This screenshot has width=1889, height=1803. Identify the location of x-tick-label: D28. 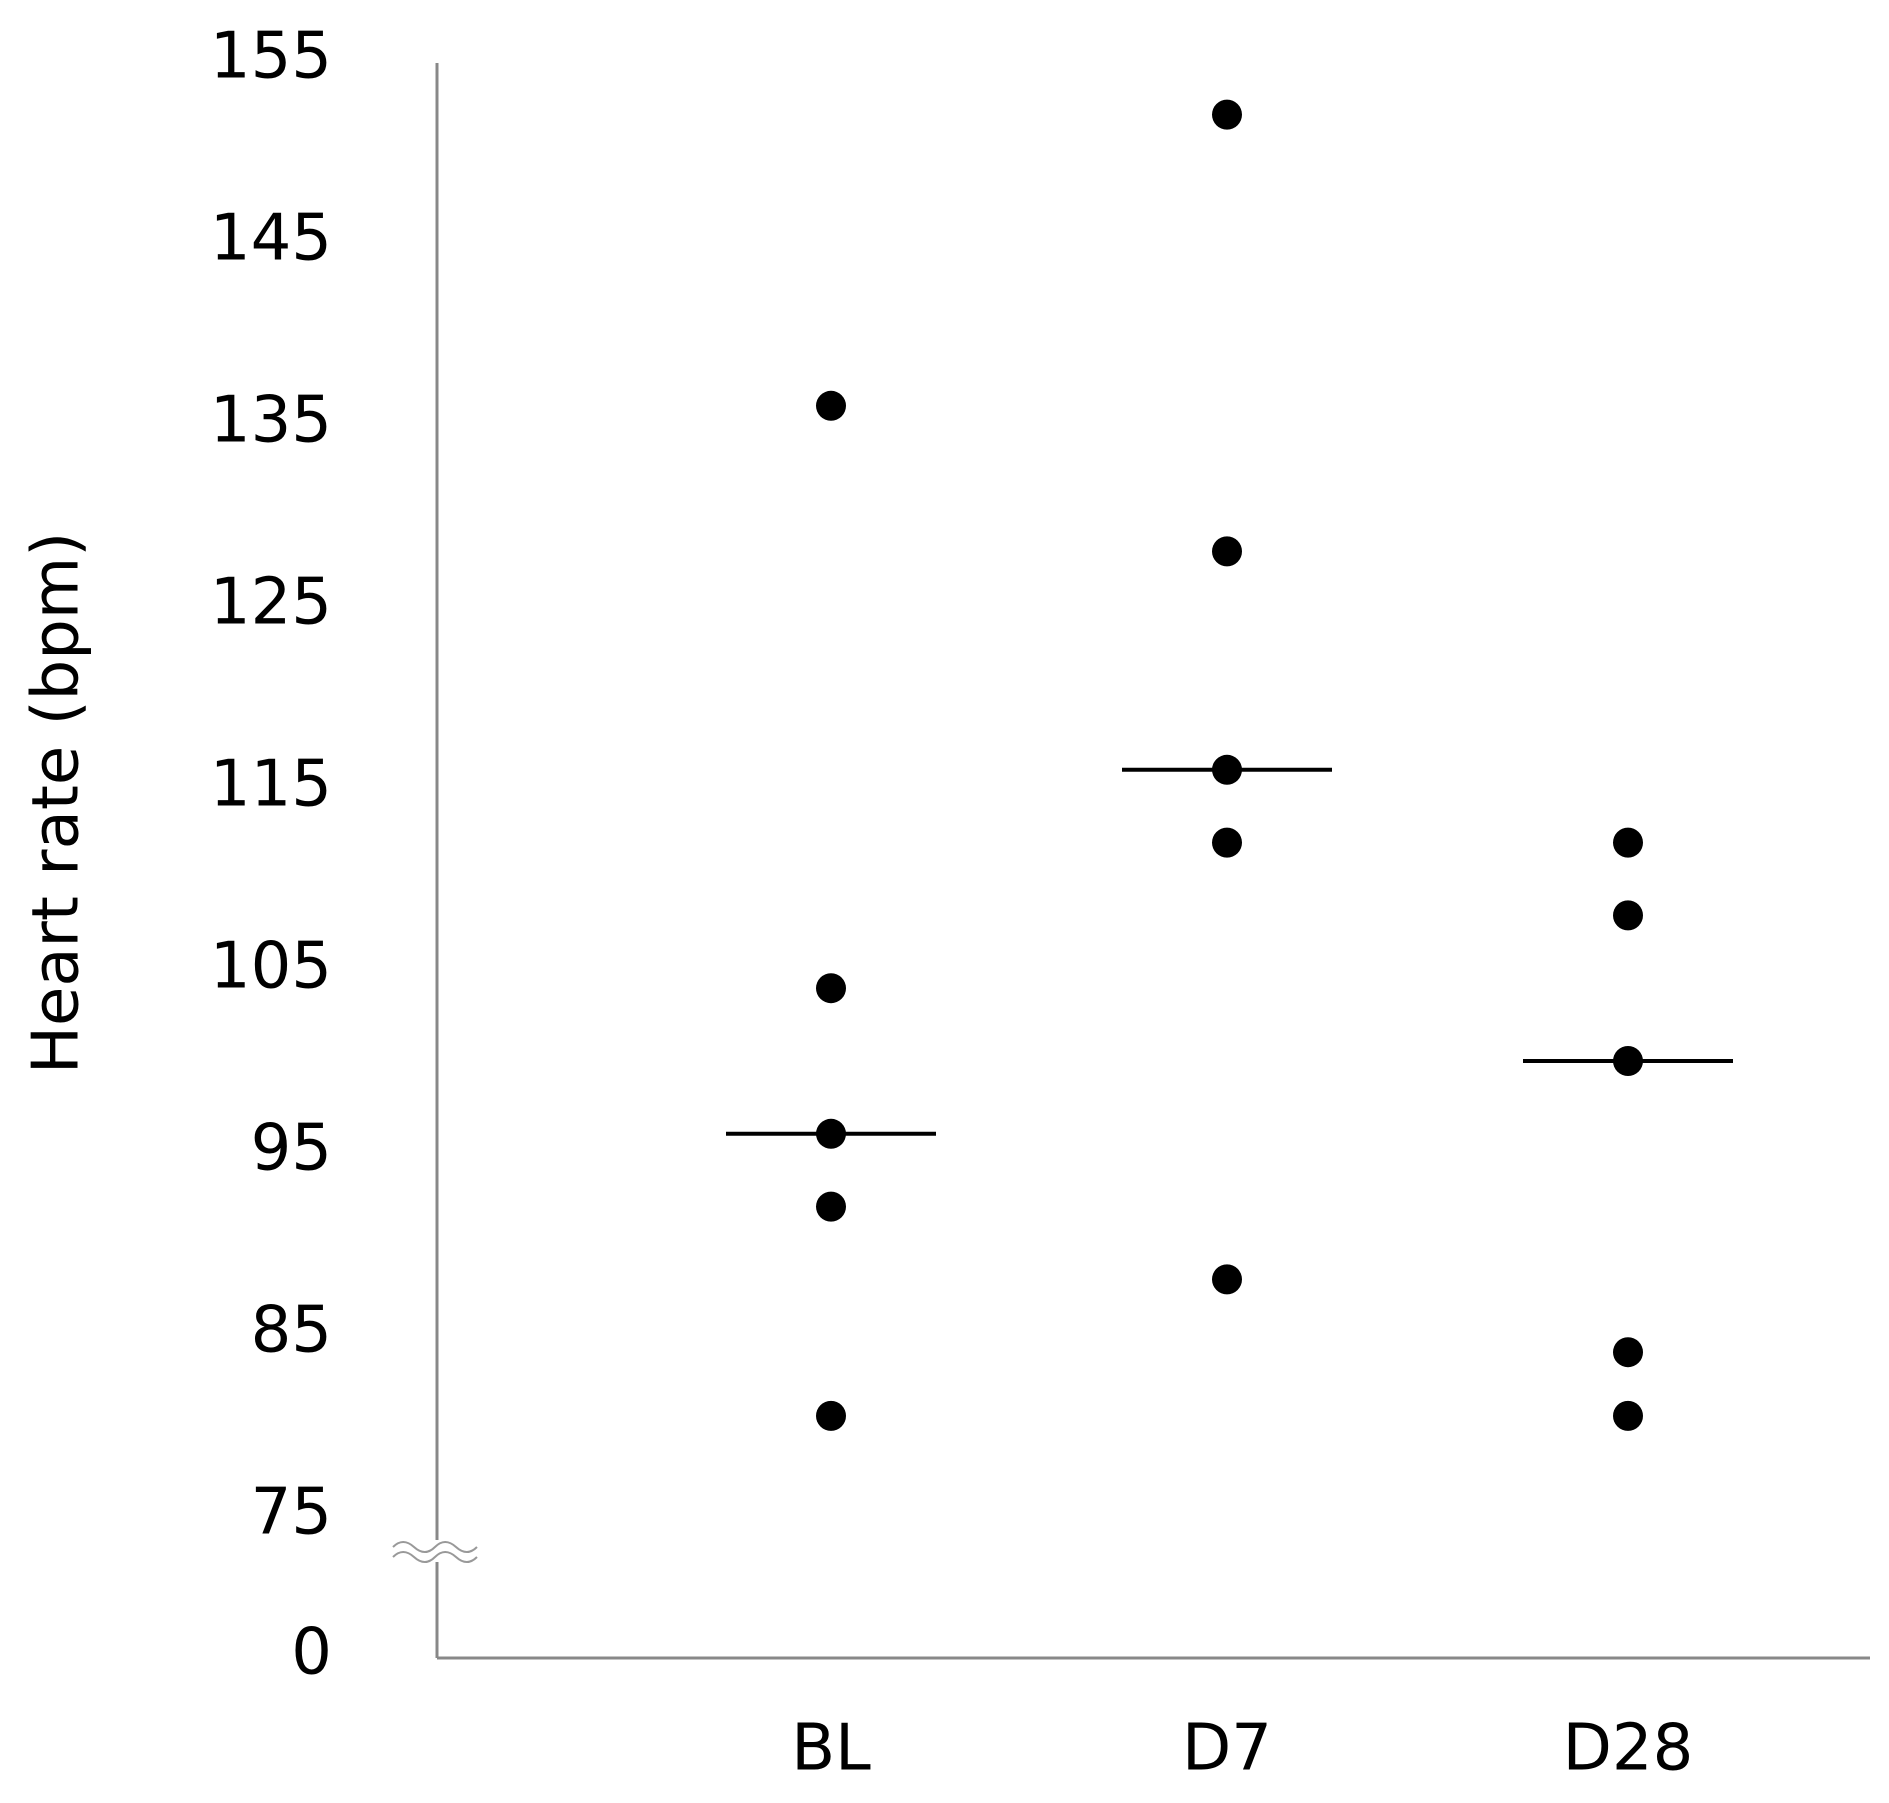
(1628, 1749).